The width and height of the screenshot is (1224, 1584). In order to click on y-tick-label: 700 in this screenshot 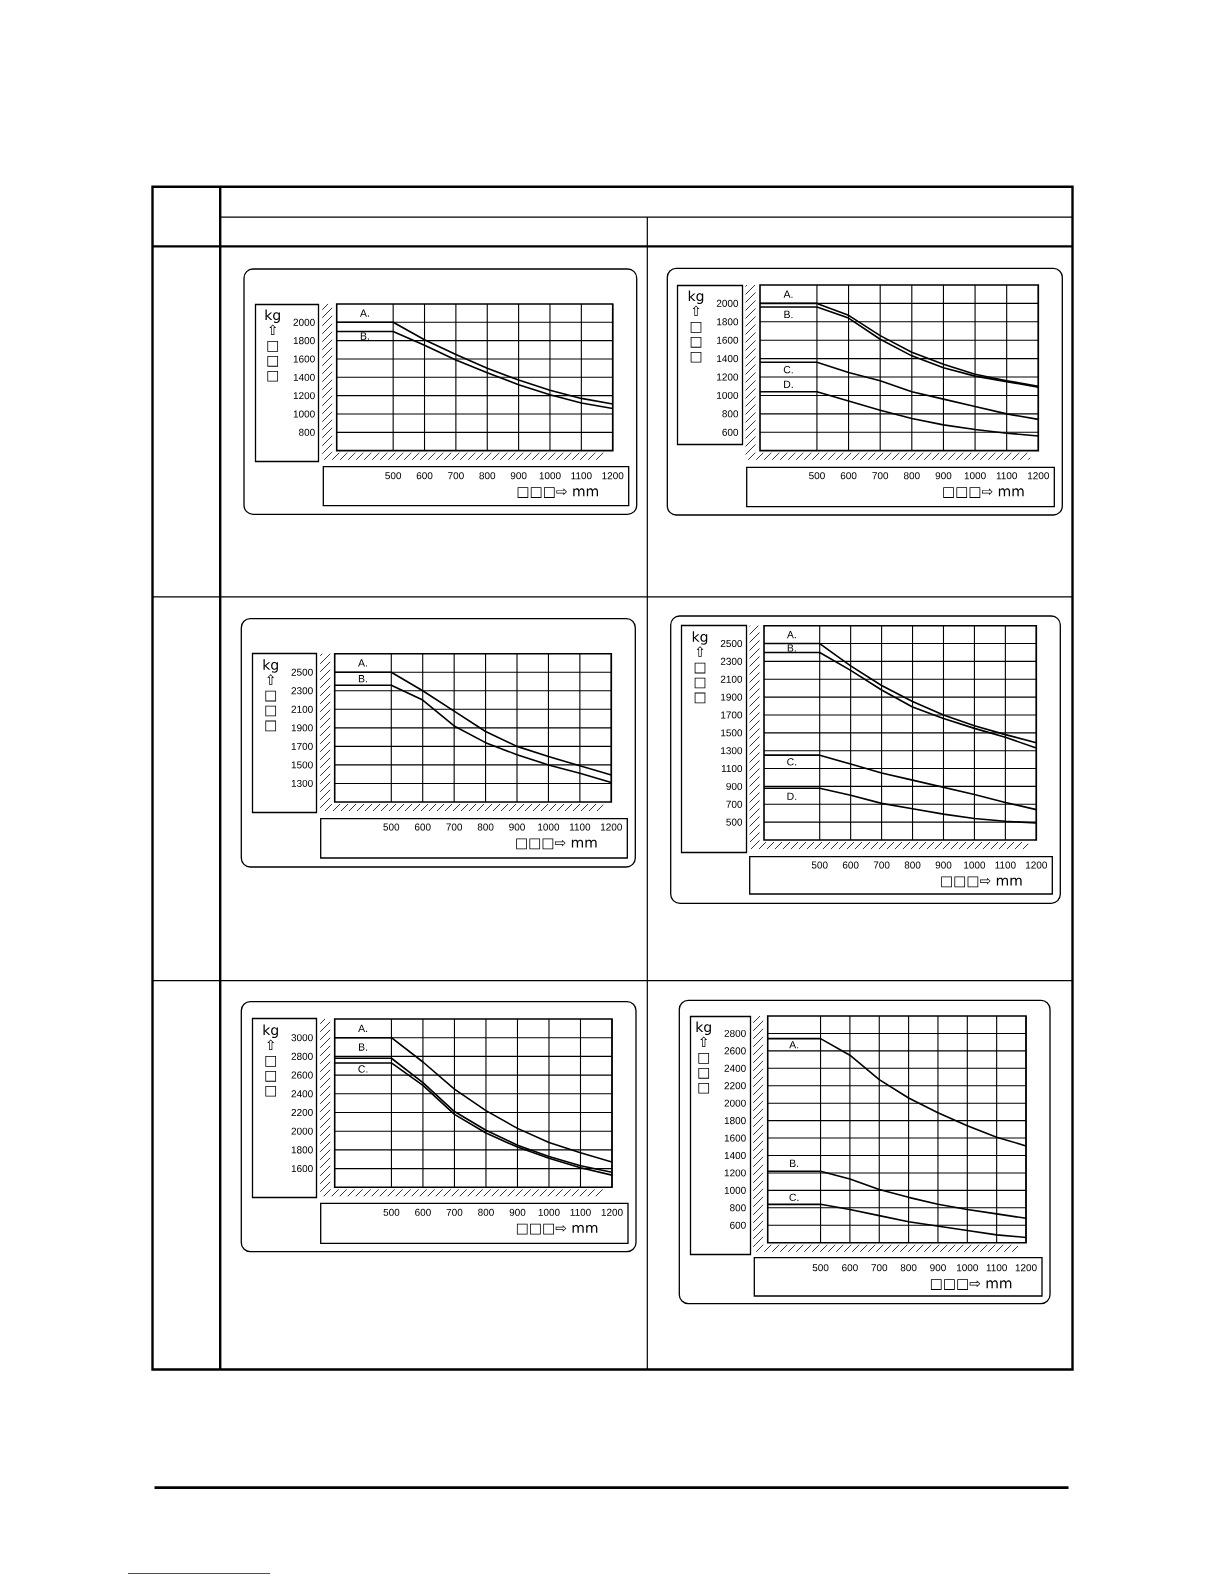, I will do `click(734, 804)`.